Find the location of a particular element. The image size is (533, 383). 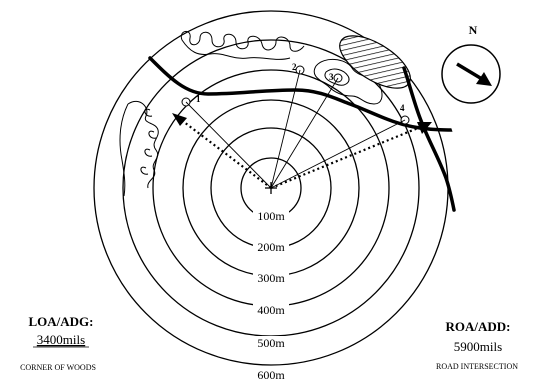

target-lines is located at coordinates (295, 129).